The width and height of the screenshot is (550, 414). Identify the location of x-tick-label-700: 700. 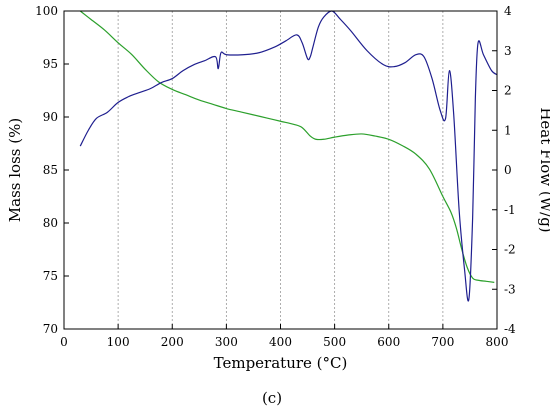
(442, 342).